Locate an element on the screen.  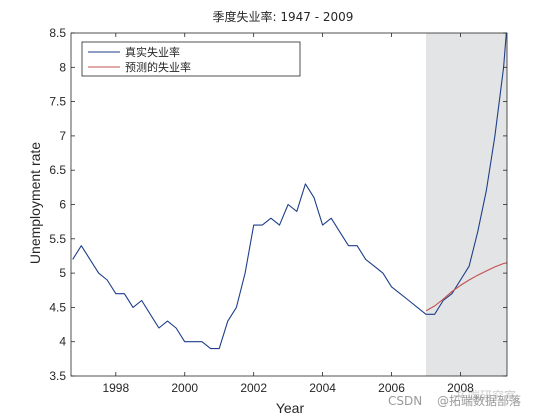
x-tick-label: 2002 is located at coordinates (253, 388).